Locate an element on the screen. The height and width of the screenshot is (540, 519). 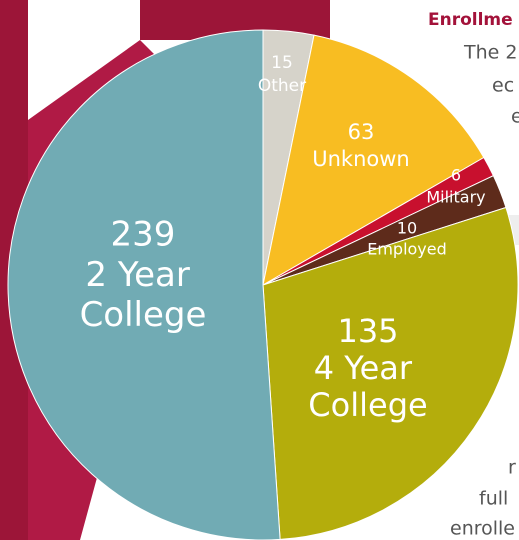
category-label: Military is located at coordinates (455, 197).